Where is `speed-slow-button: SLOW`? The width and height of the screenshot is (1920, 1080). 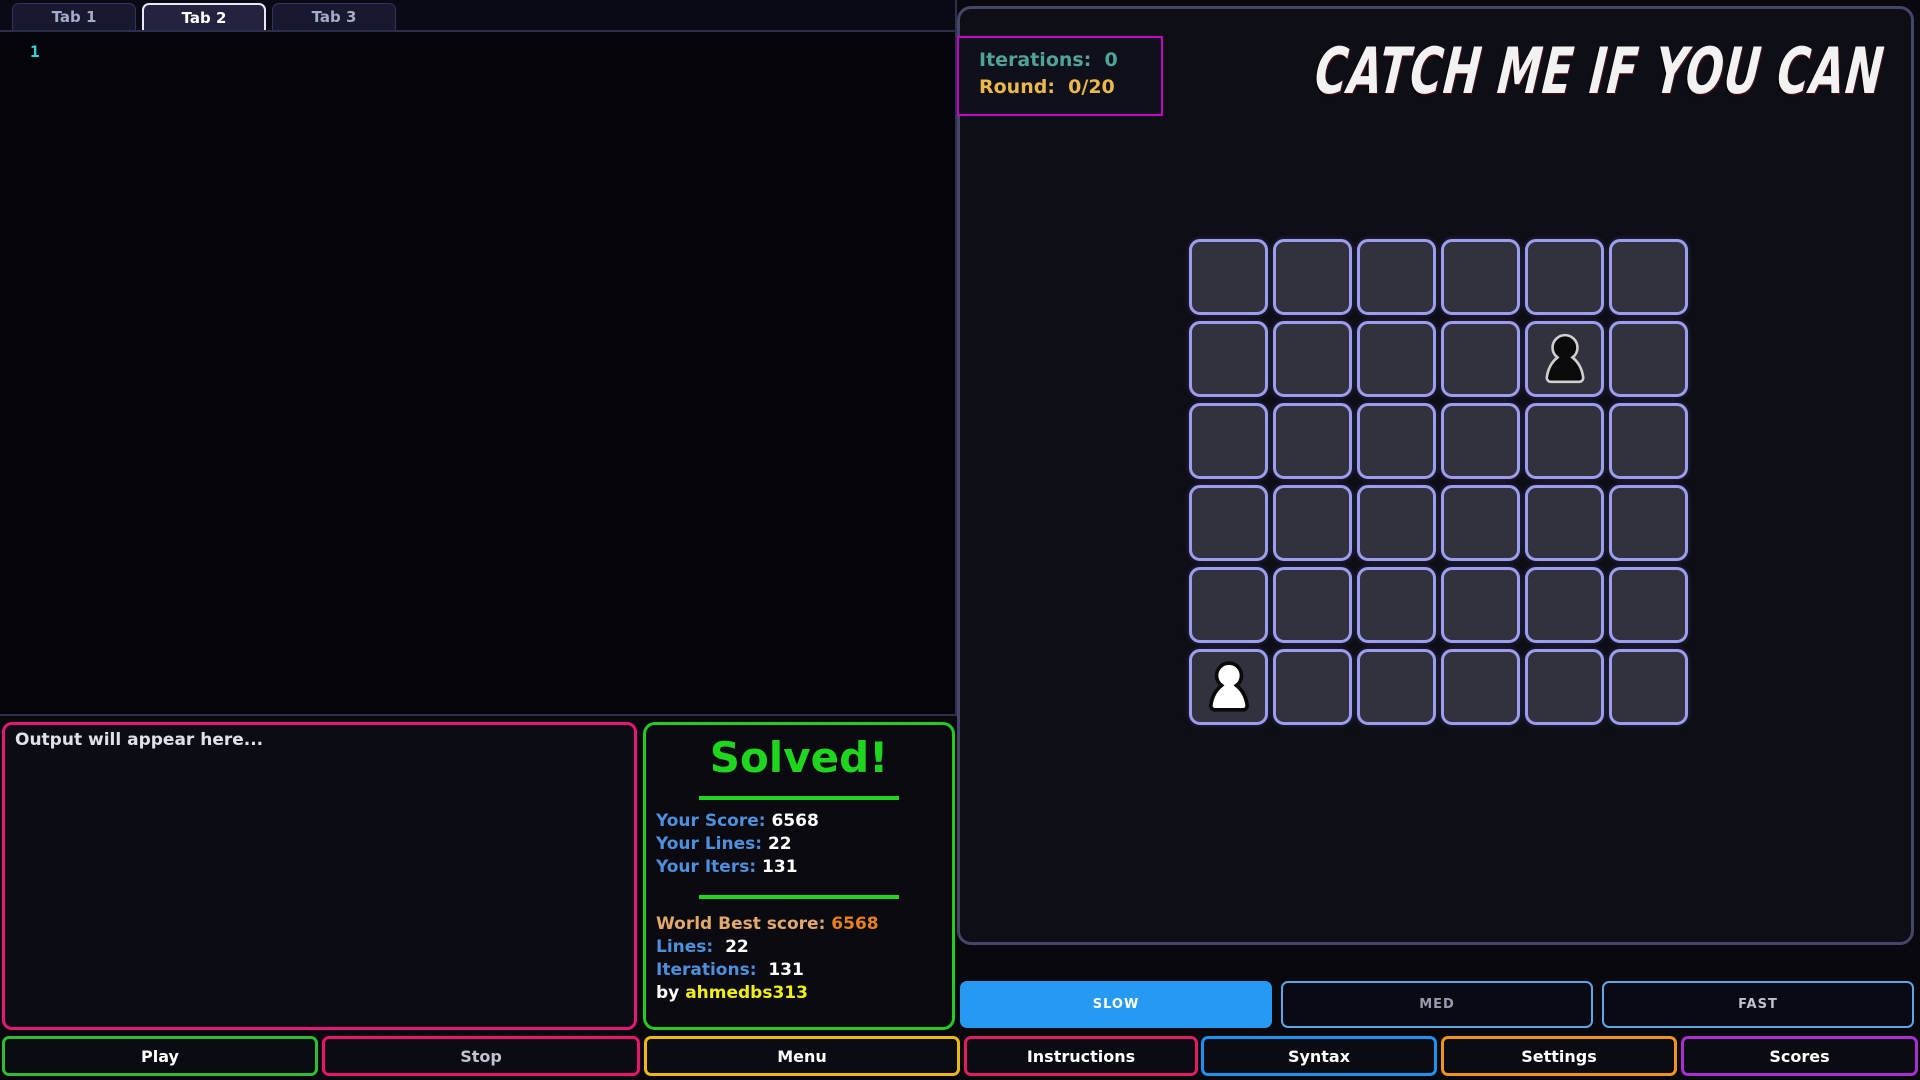
speed-slow-button: SLOW is located at coordinates (1116, 1004).